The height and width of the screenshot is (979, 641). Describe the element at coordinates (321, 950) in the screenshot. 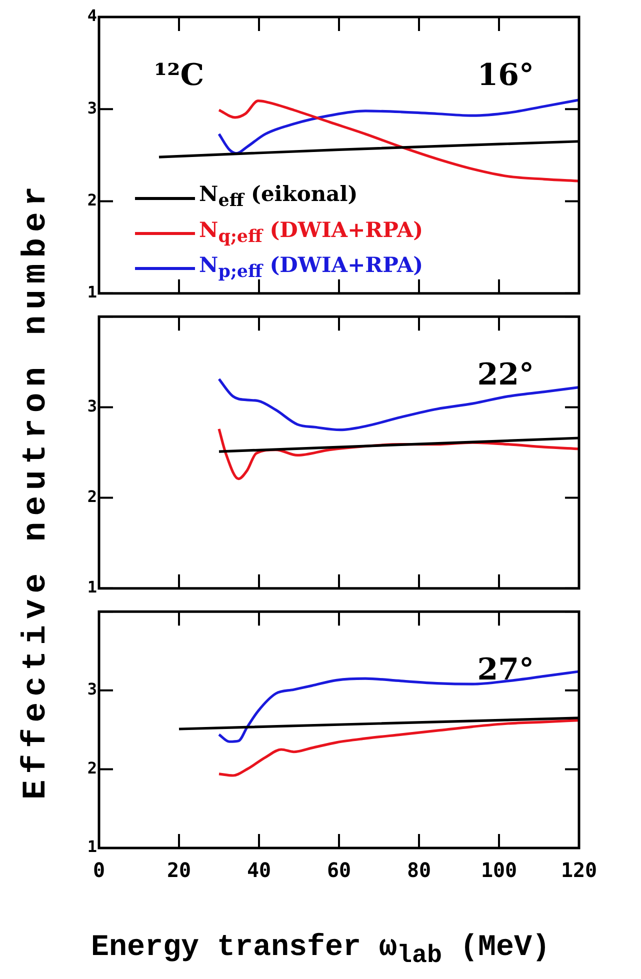

I see `x-axis-title: Energy transfer ω$_{lab}$ (MeV)` at that location.